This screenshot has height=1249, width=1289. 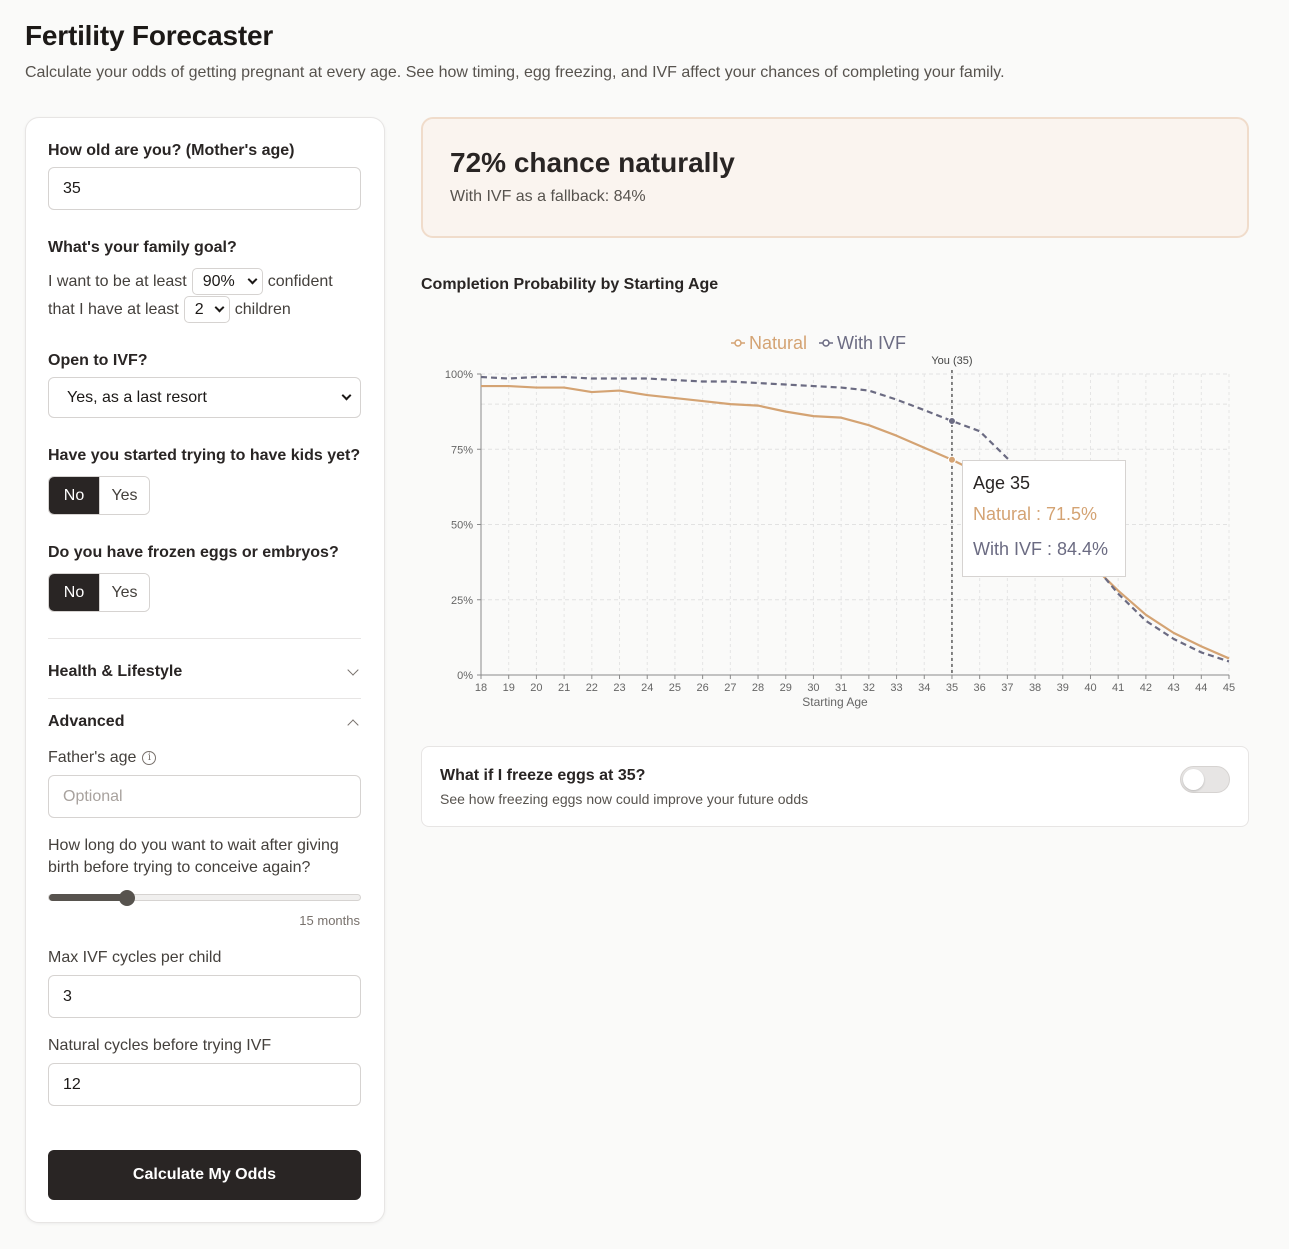 What do you see at coordinates (98, 360) in the screenshot?
I see `ivf-label: Open to IVF?` at bounding box center [98, 360].